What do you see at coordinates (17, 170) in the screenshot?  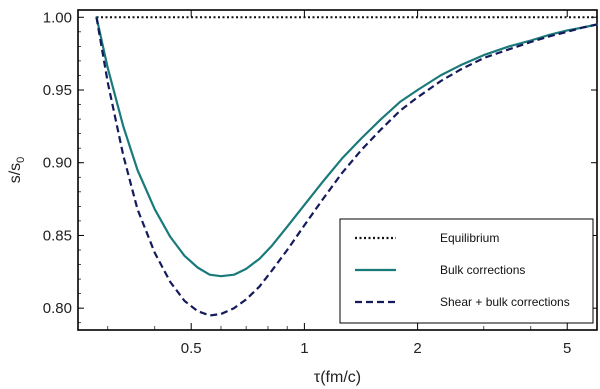 I see `y-axis-title: s/s0` at bounding box center [17, 170].